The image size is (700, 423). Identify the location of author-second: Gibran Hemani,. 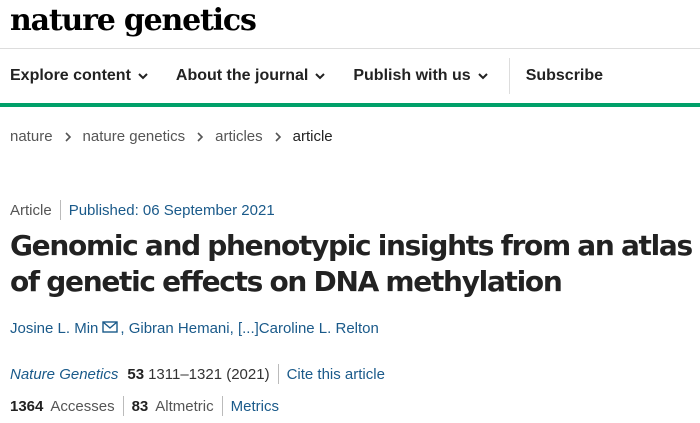
(181, 328).